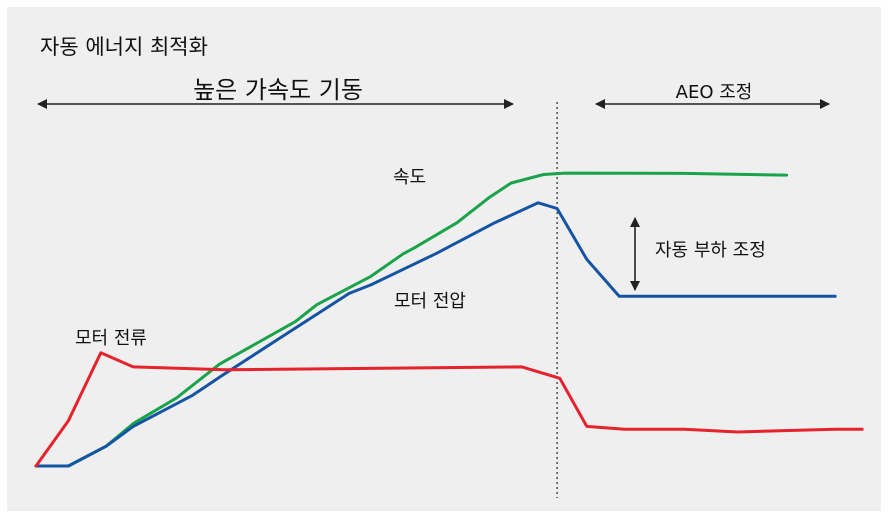 This screenshot has height=518, width=888. I want to click on speed-series-label: 속도, so click(409, 177).